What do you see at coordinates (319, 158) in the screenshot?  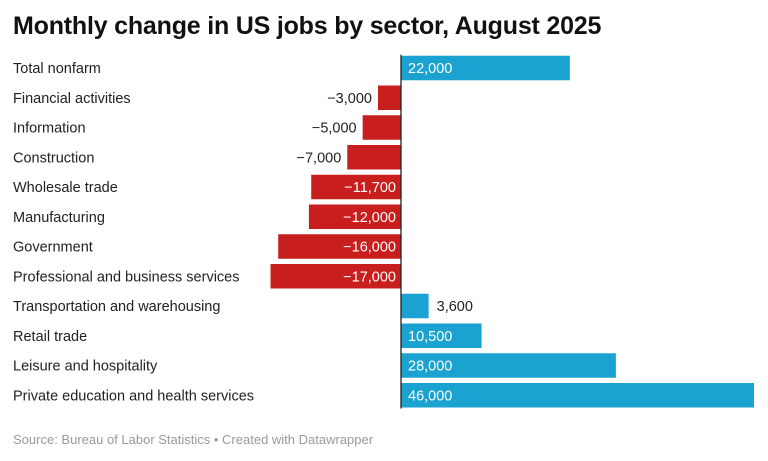 I see `value-label: −7,000` at bounding box center [319, 158].